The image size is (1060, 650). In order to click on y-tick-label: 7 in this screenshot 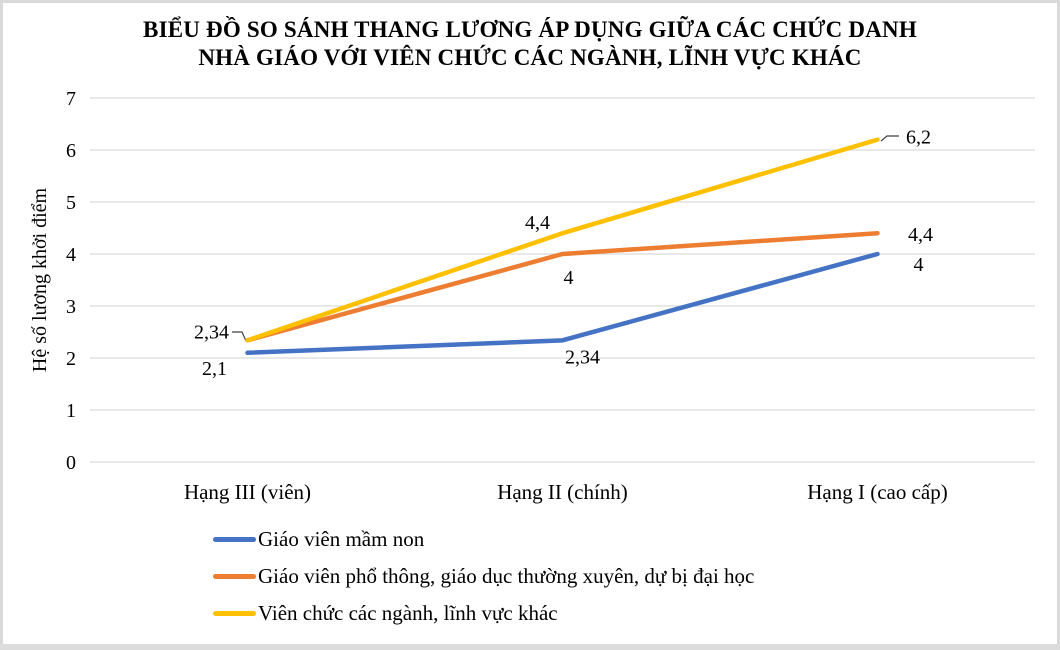, I will do `click(71, 99)`.